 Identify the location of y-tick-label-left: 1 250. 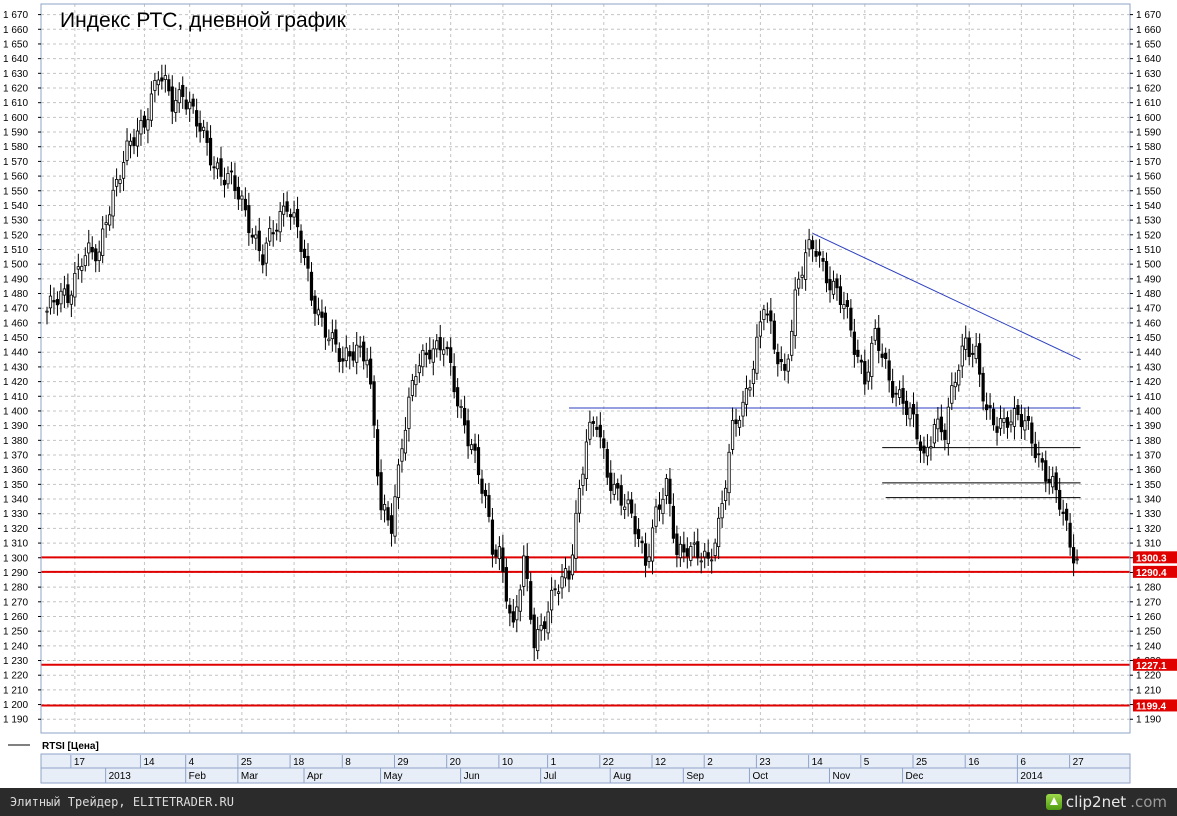
(15, 632).